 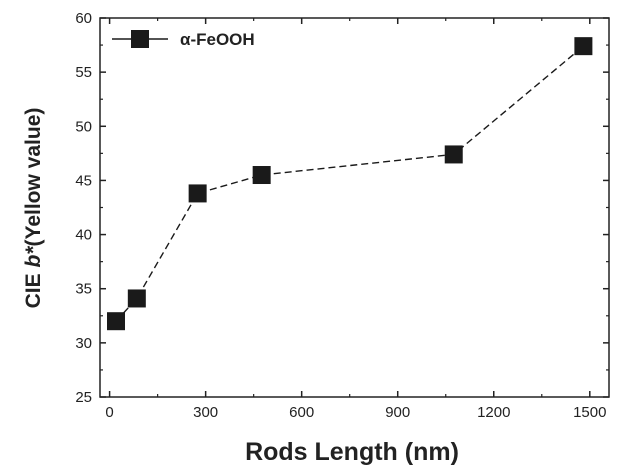 I want to click on y-tick-label: 60, so click(x=83, y=18).